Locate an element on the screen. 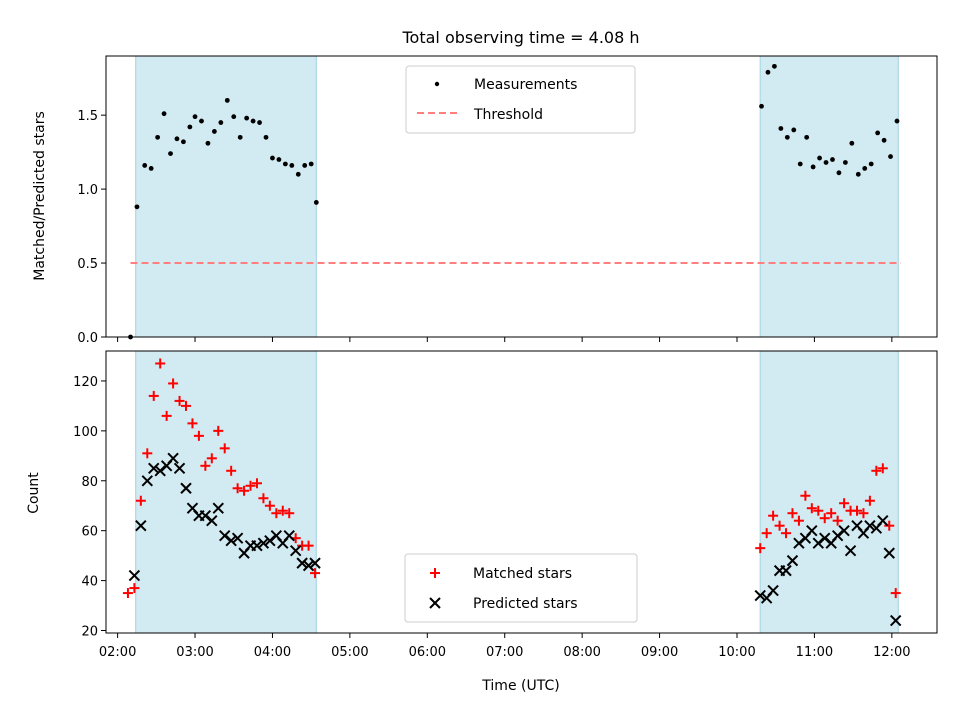 This screenshot has height=720, width=960. x-tick-label: 02:00 is located at coordinates (117, 652).